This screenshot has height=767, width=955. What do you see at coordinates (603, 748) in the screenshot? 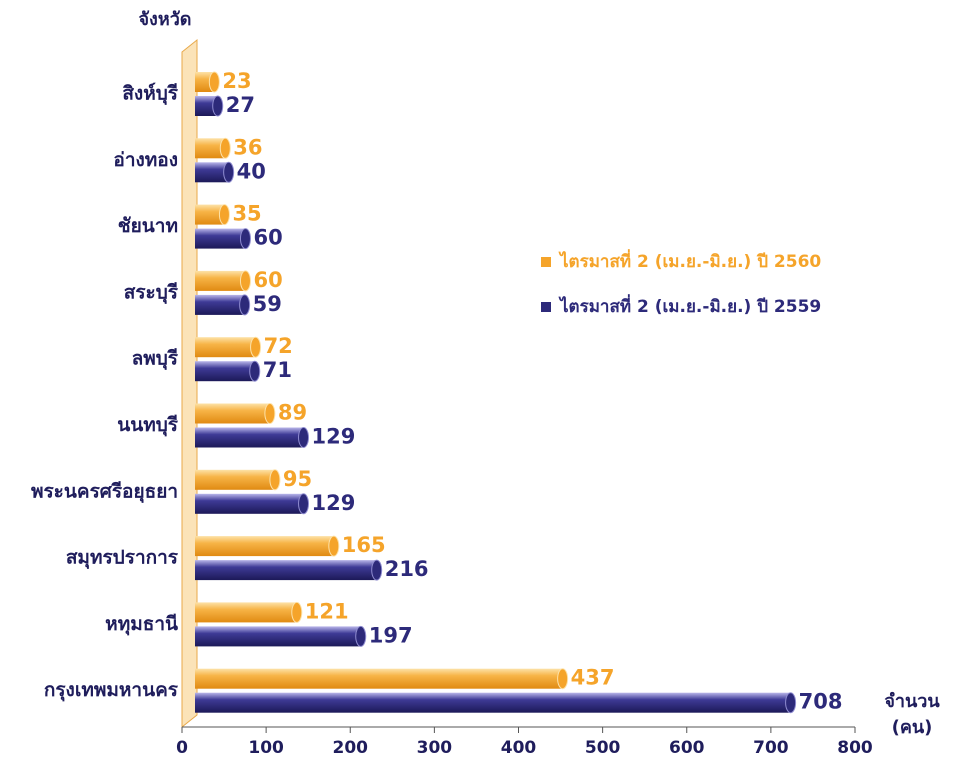
I see `x-tick-label: 500` at bounding box center [603, 748].